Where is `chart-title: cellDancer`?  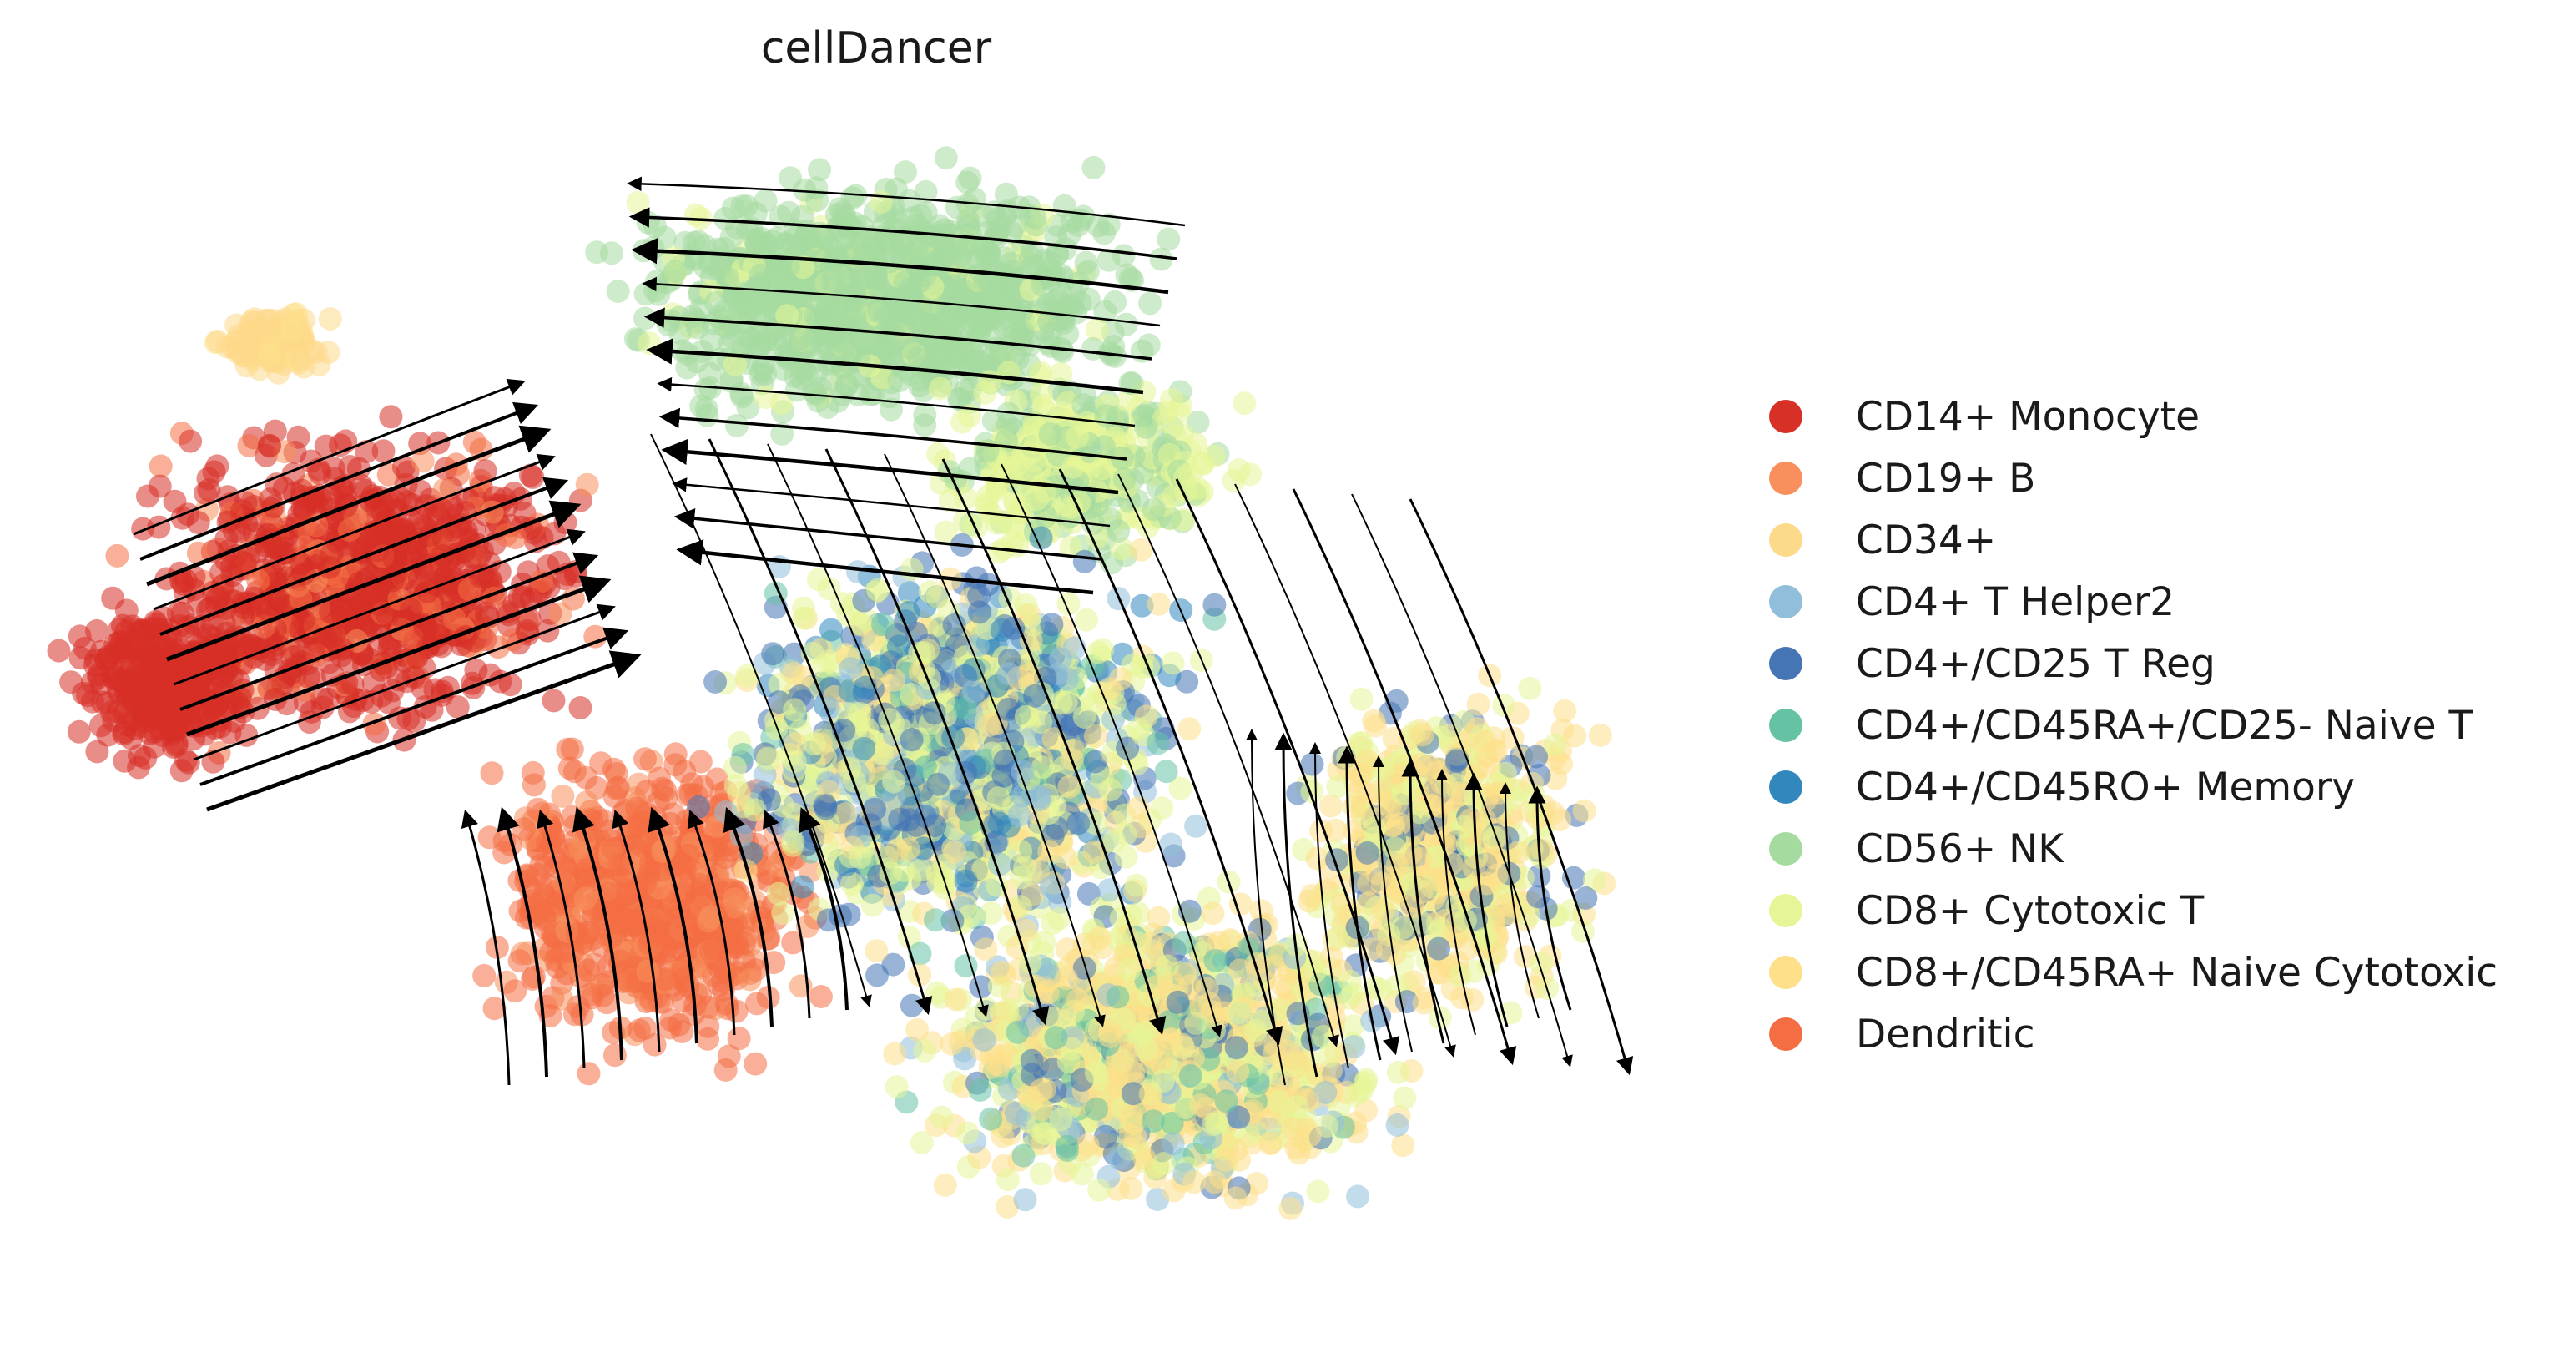 chart-title: cellDancer is located at coordinates (876, 48).